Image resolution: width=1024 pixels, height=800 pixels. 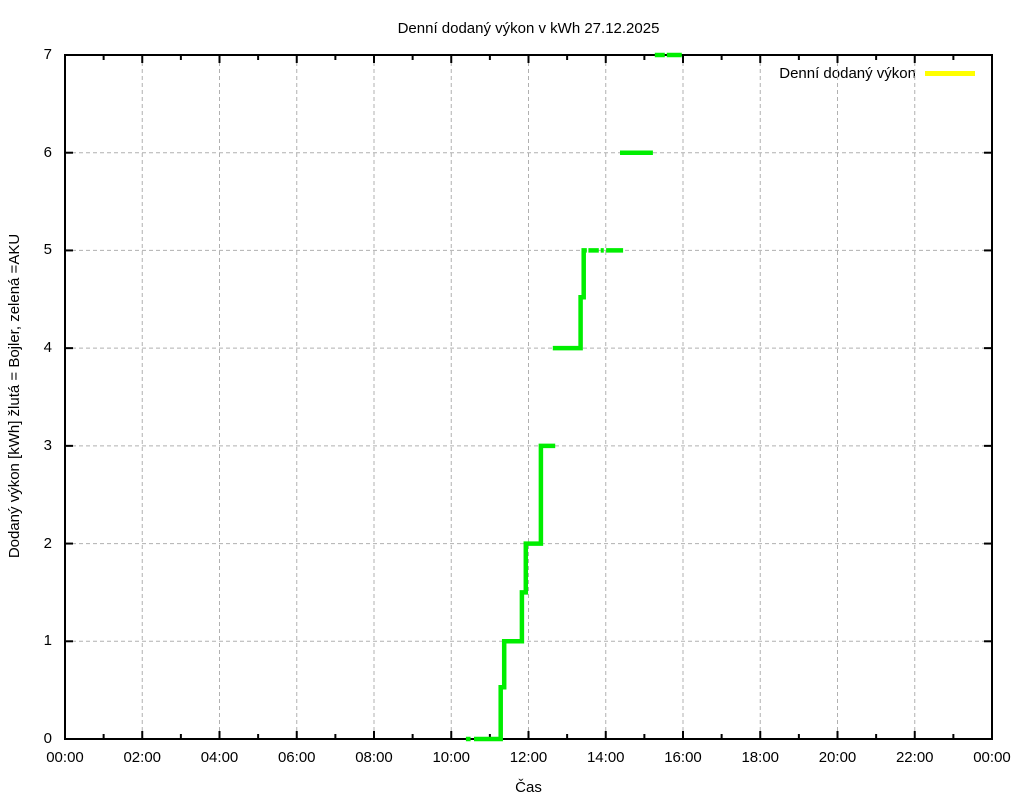 What do you see at coordinates (605, 757) in the screenshot?
I see `x-tick-label: 14:00` at bounding box center [605, 757].